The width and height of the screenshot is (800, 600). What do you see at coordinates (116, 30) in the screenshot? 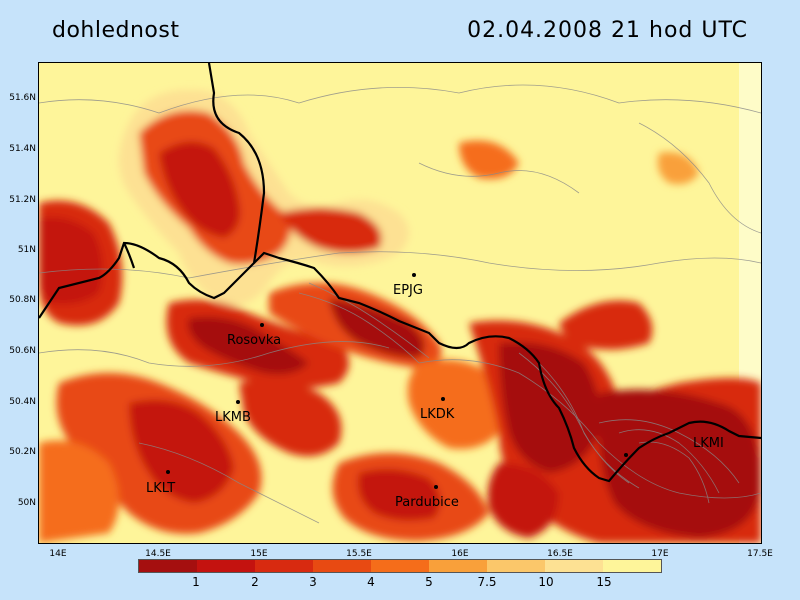
I see `map-title: dohlednost` at bounding box center [116, 30].